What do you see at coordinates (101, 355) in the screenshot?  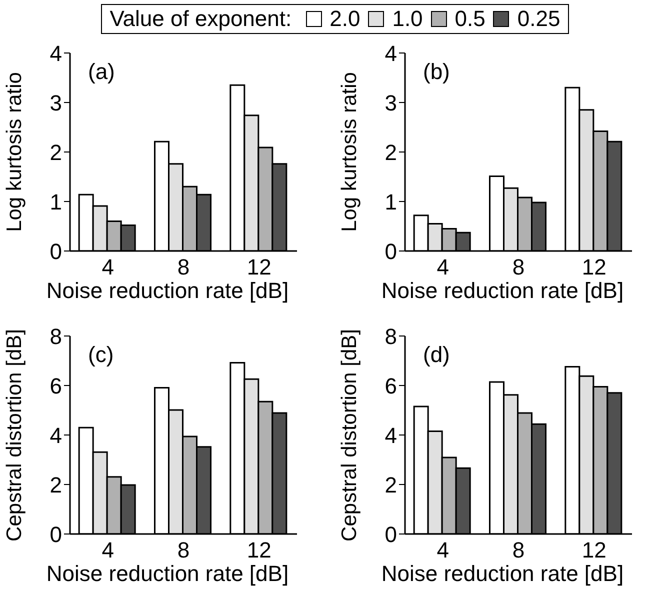 I see `annotation: (c)` at bounding box center [101, 355].